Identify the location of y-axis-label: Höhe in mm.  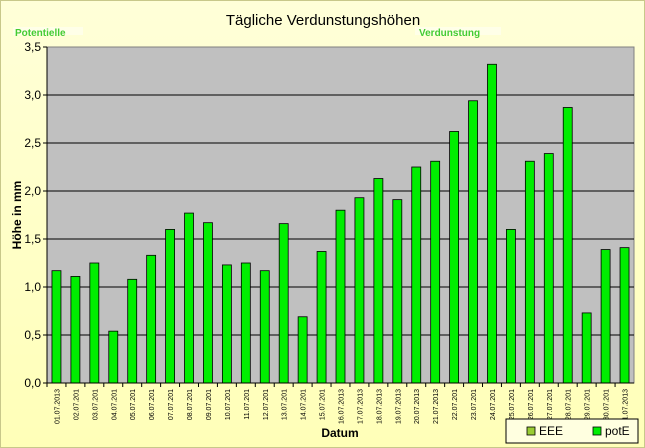
(17, 215).